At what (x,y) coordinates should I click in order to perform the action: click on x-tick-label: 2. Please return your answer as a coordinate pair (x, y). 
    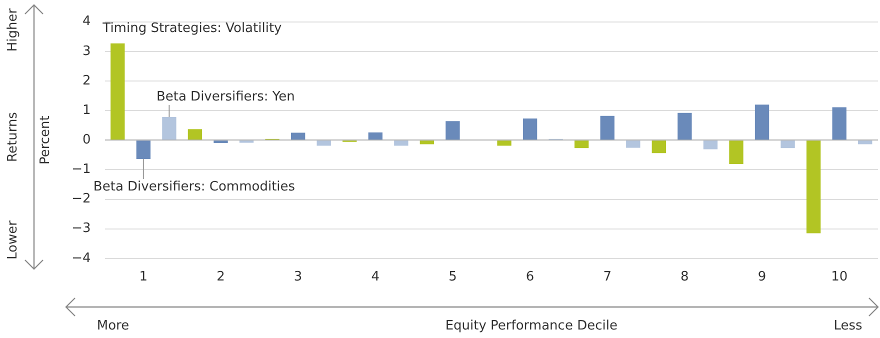
    Looking at the image, I should click on (220, 277).